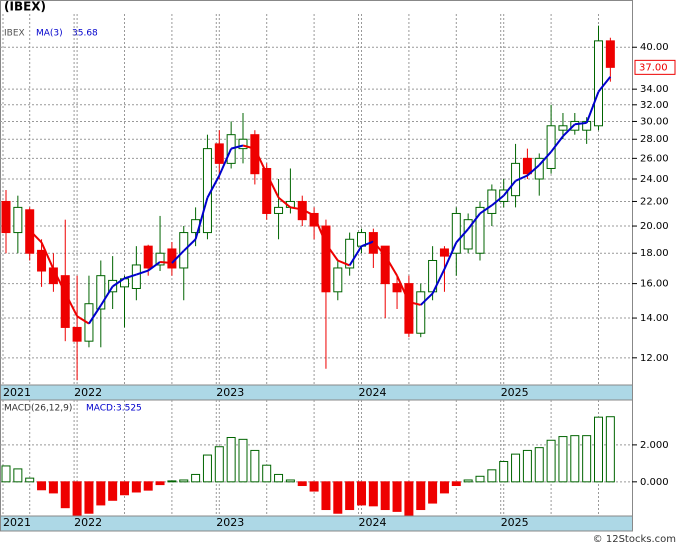 This screenshot has width=680, height=550. What do you see at coordinates (14, 34) in the screenshot?
I see `legend-ticker: IBEX` at bounding box center [14, 34].